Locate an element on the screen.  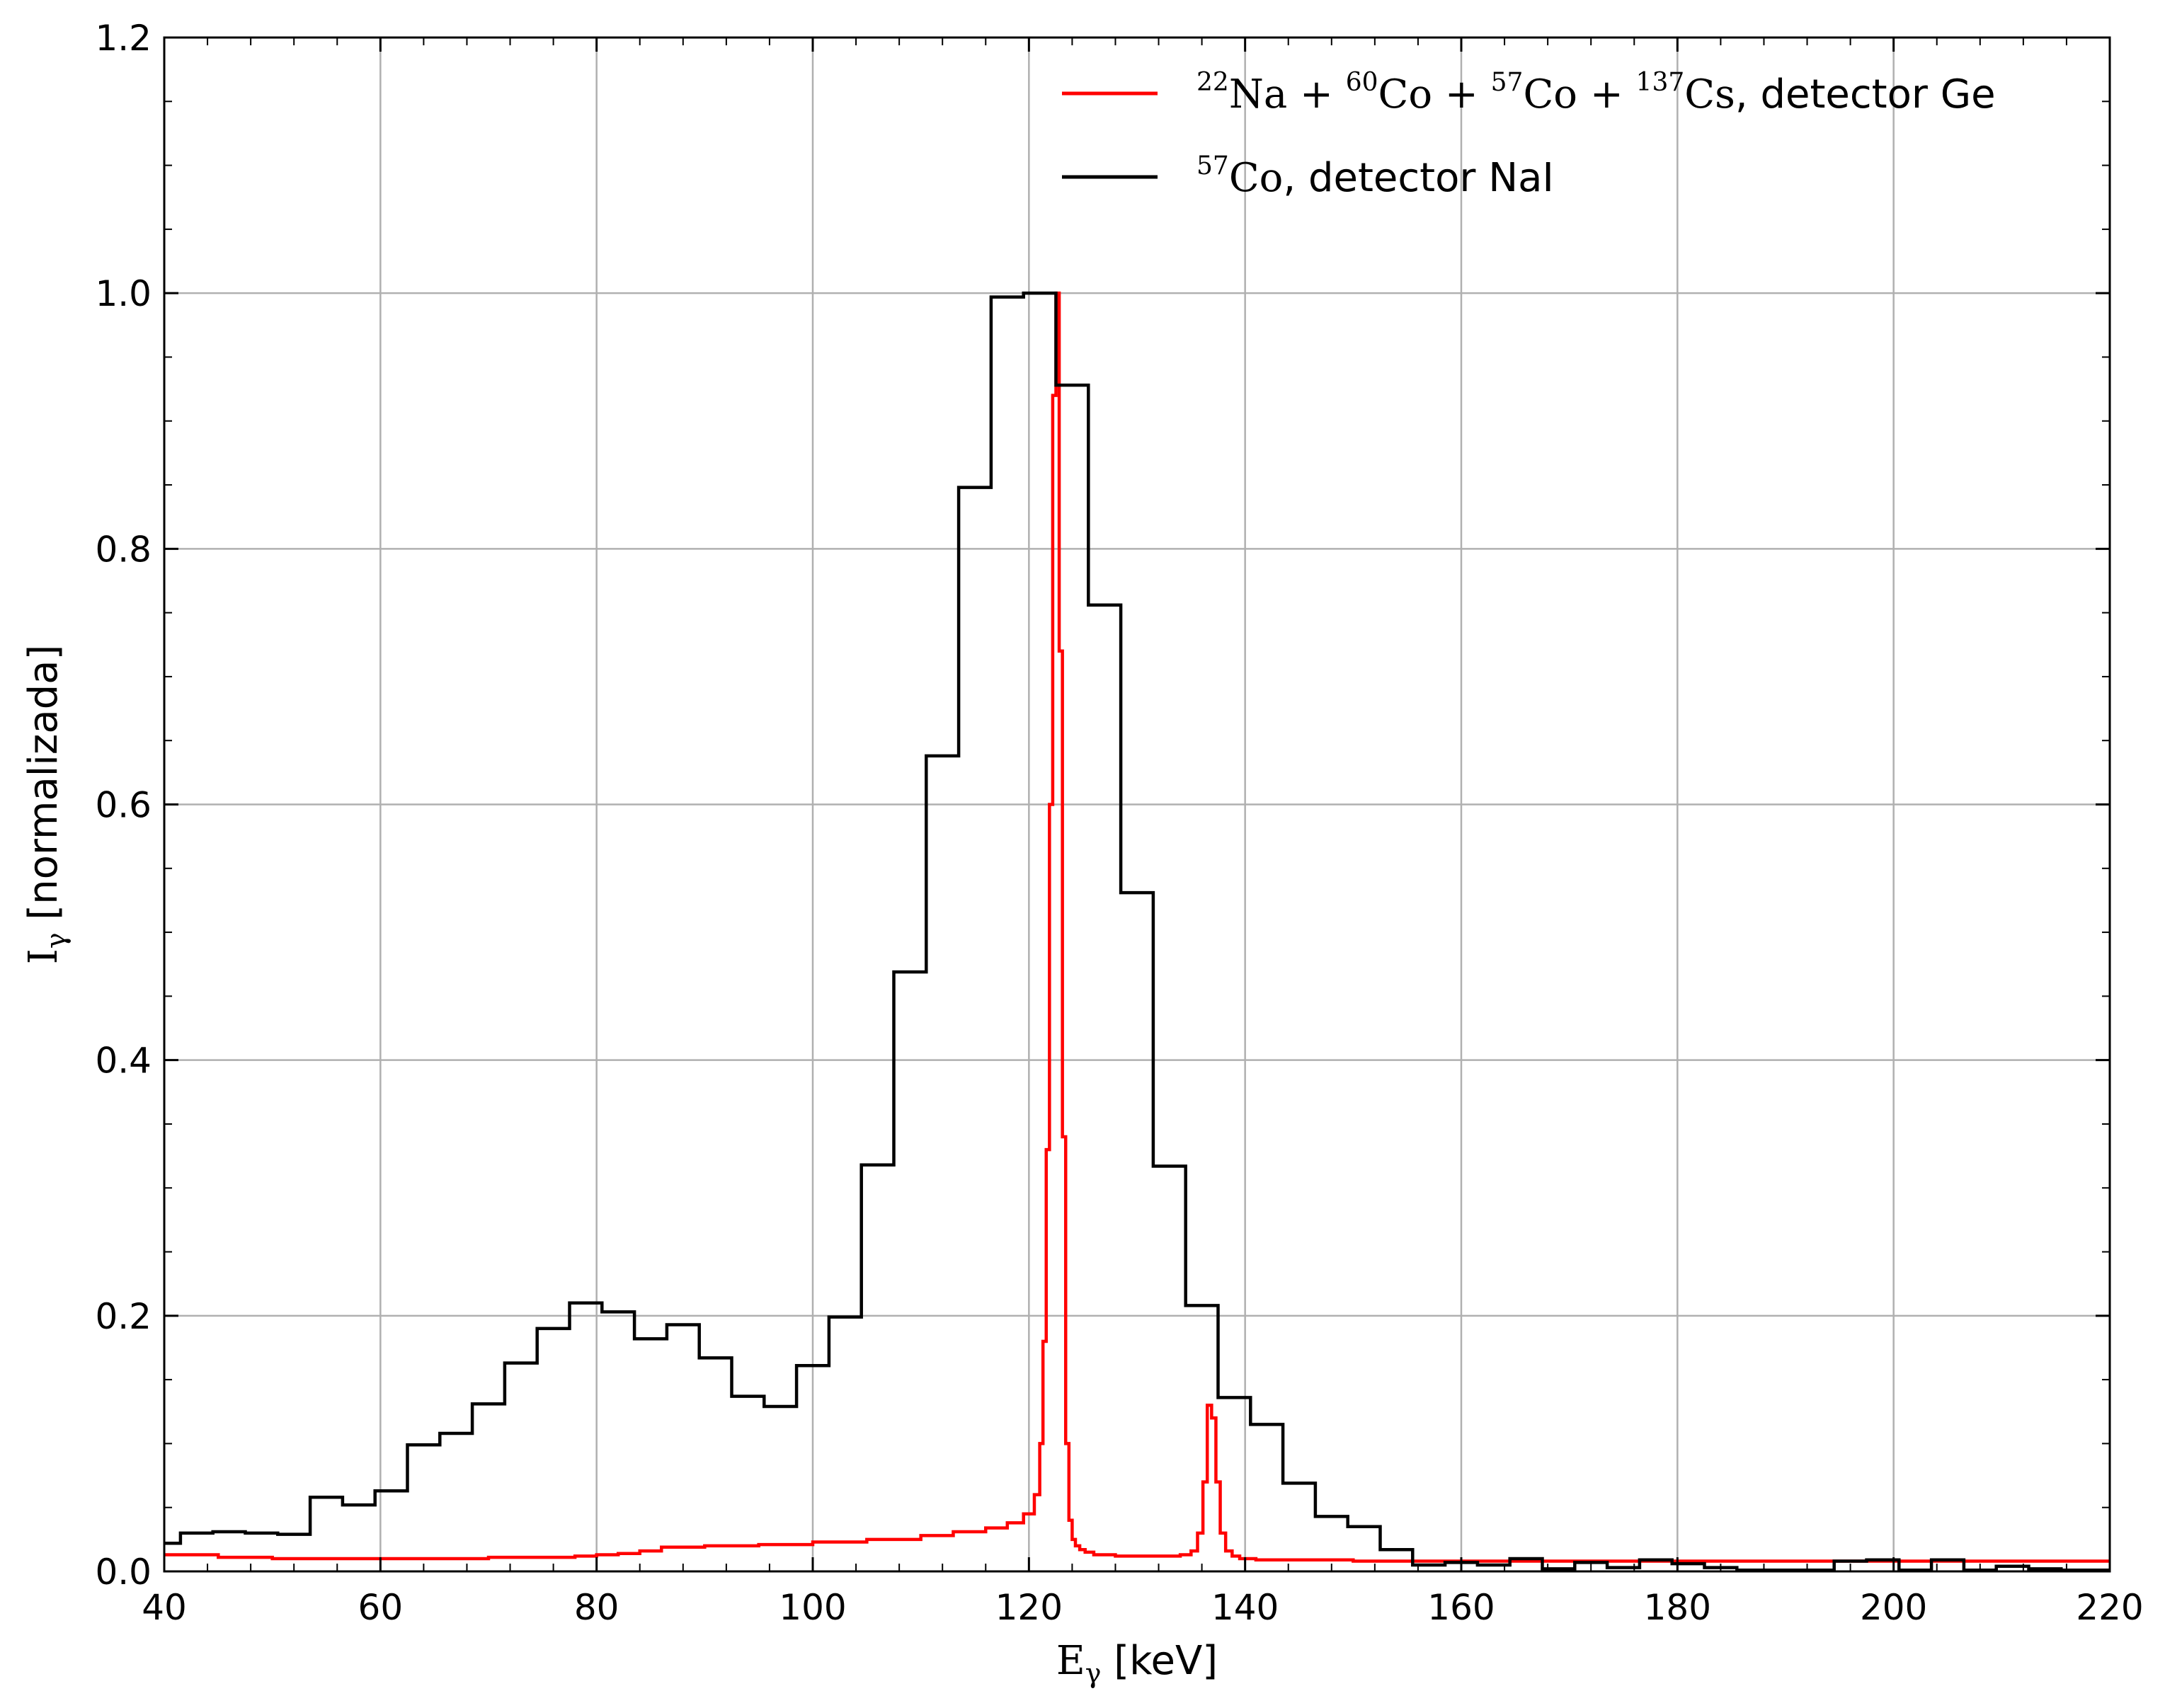
legend-superscript: 137 is located at coordinates (1661, 82).